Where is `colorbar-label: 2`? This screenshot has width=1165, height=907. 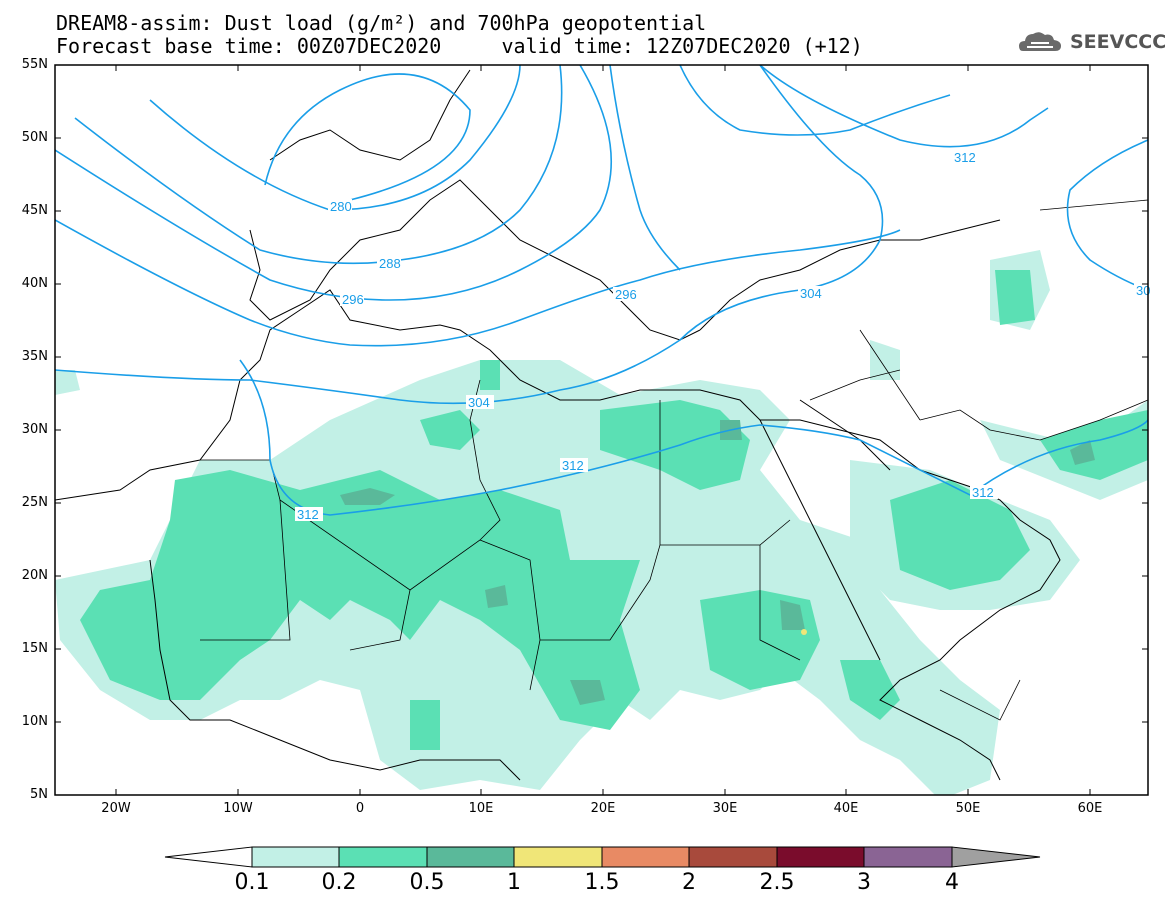
colorbar-label: 2 is located at coordinates (689, 882).